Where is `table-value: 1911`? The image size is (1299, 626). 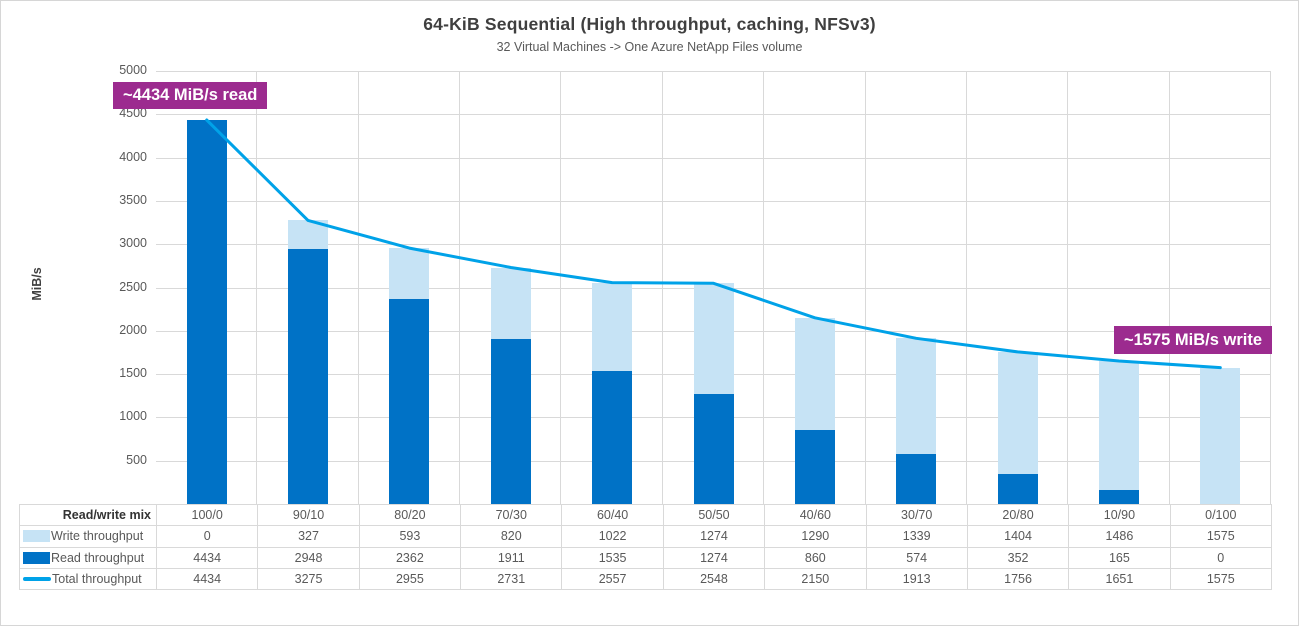
table-value: 1911 is located at coordinates (512, 558).